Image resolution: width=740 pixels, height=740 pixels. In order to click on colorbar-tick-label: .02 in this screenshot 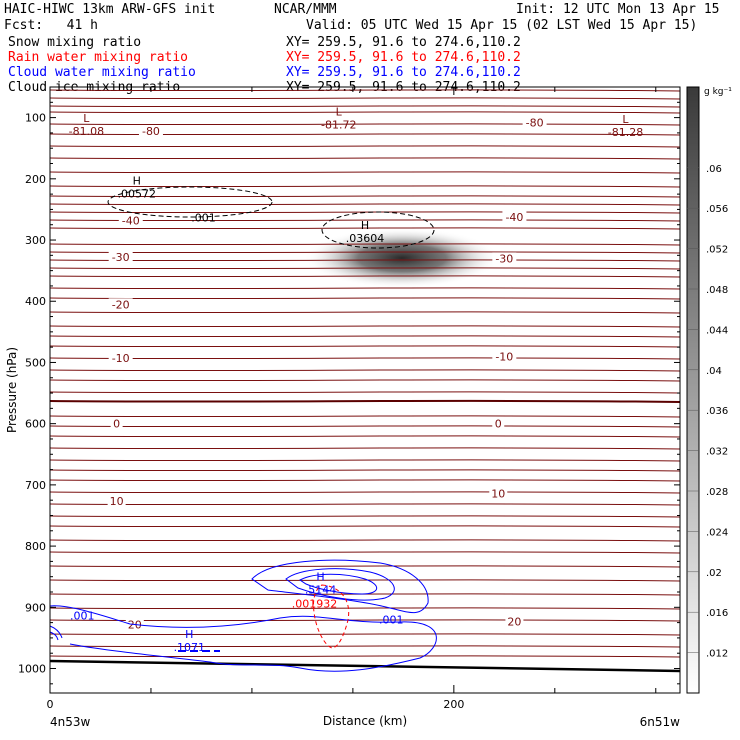, I will do `click(714, 573)`.